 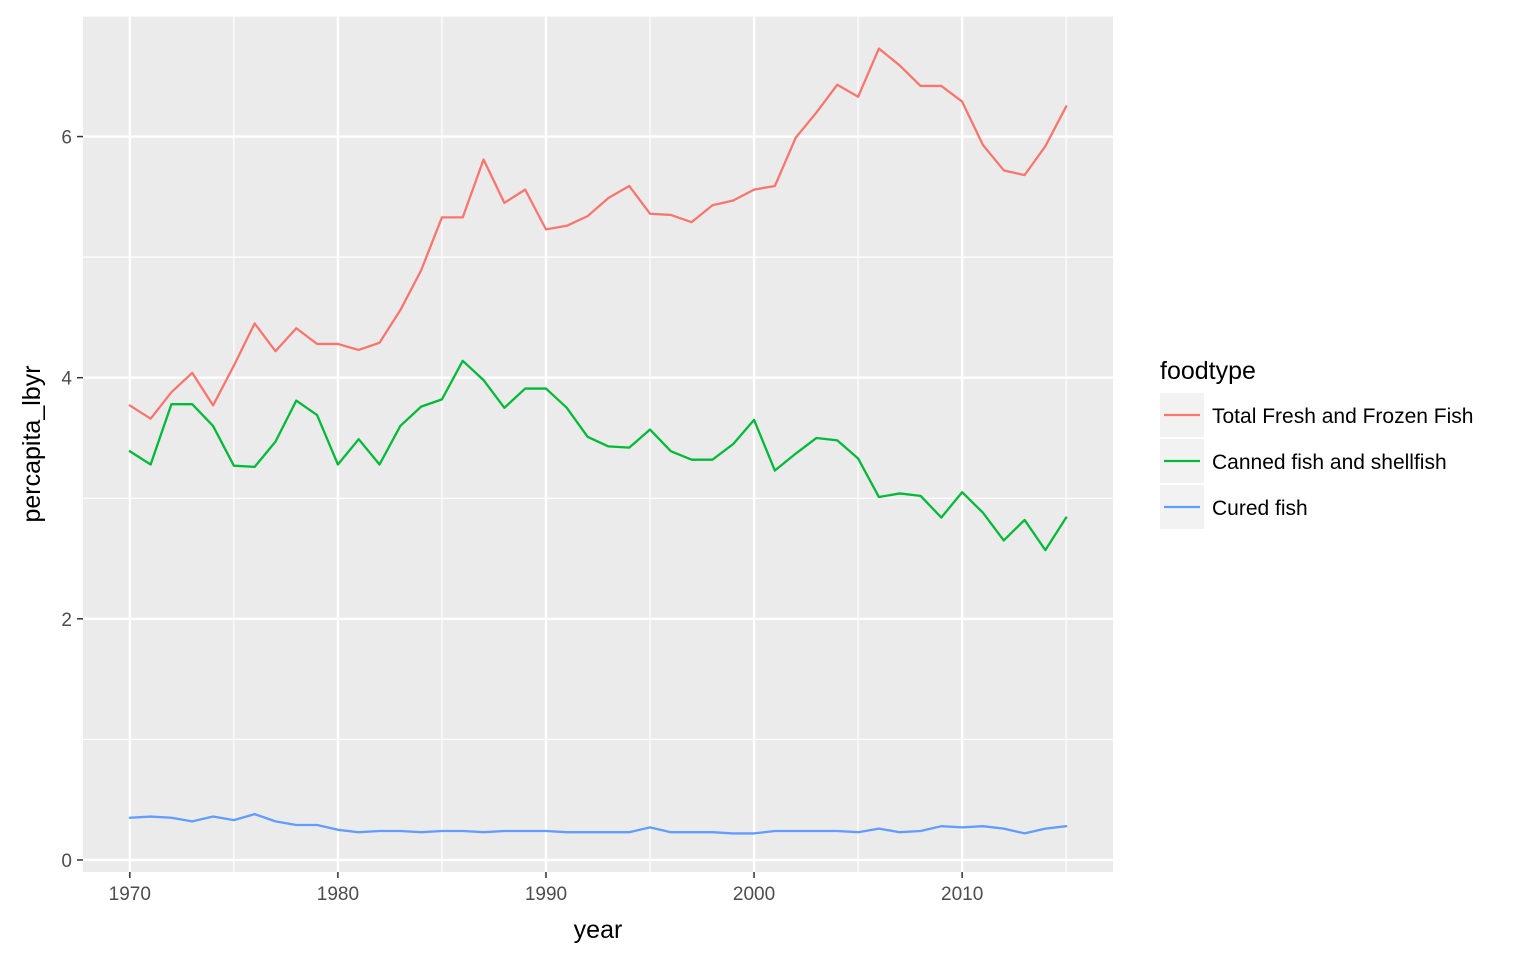 I want to click on legend-label: Cured fish, so click(x=1260, y=508).